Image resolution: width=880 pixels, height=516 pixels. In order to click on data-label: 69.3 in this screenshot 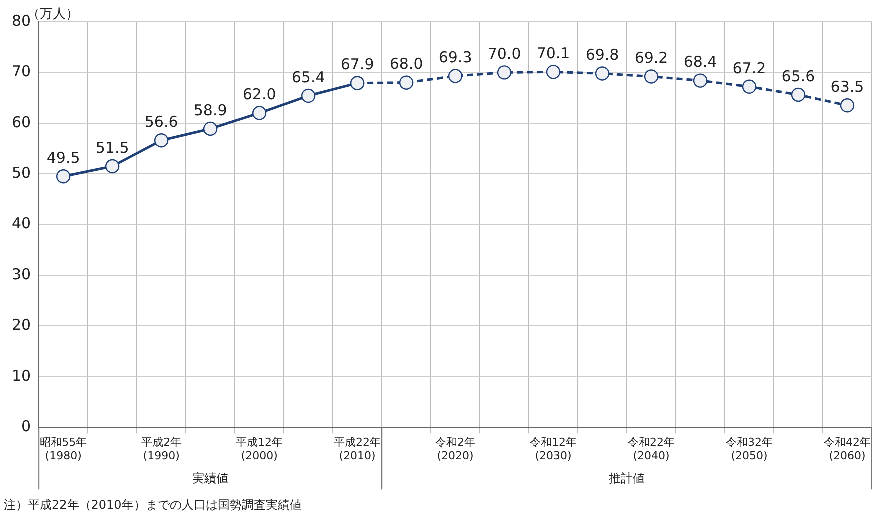, I will do `click(455, 57)`.